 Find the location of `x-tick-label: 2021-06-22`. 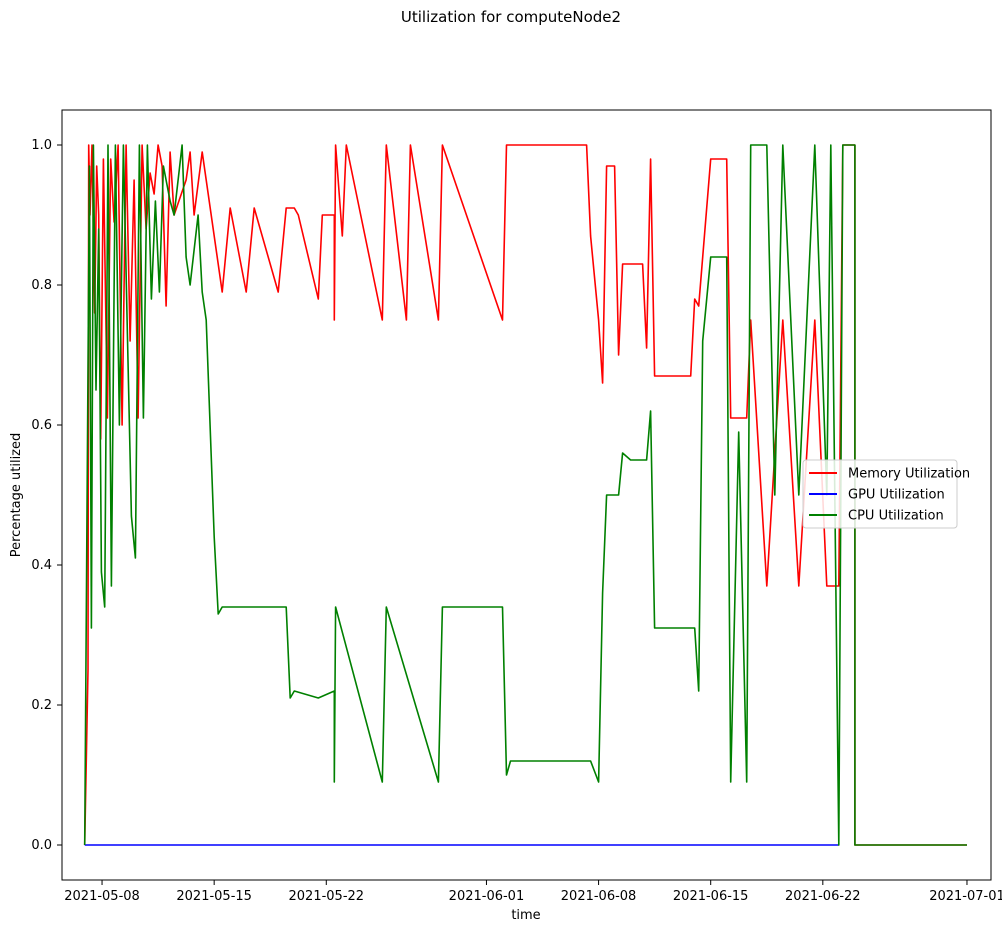

x-tick-label: 2021-06-22 is located at coordinates (823, 896).